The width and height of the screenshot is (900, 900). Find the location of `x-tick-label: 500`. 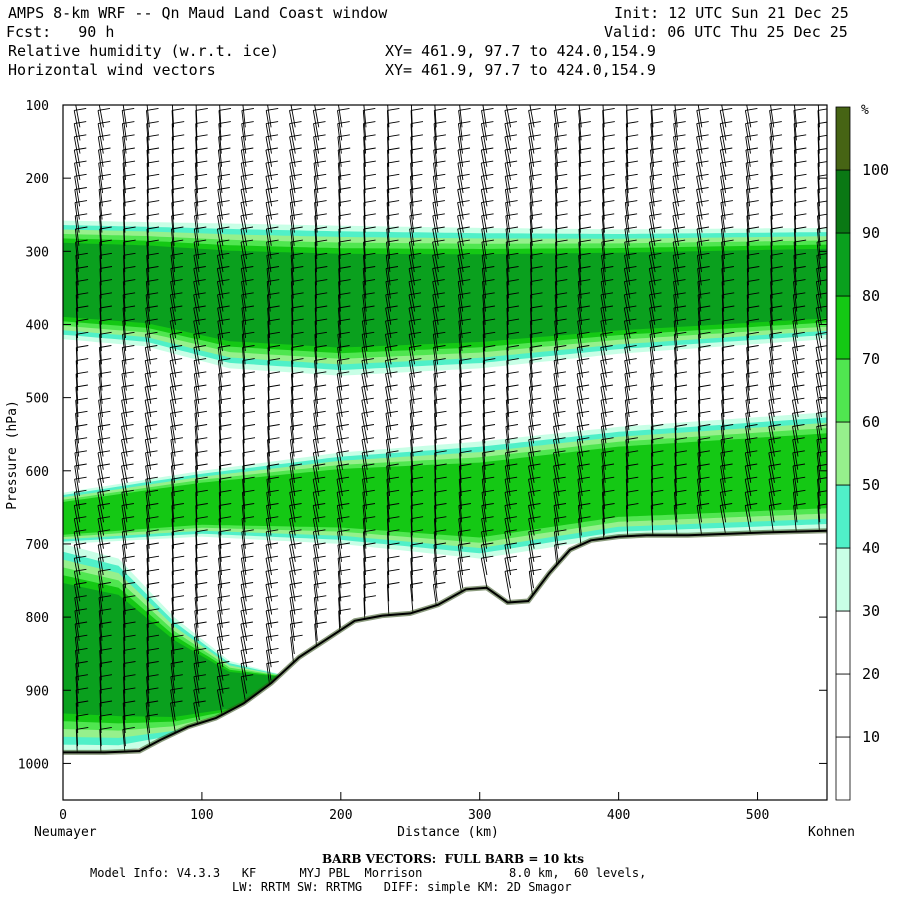

x-tick-label: 500 is located at coordinates (757, 815).